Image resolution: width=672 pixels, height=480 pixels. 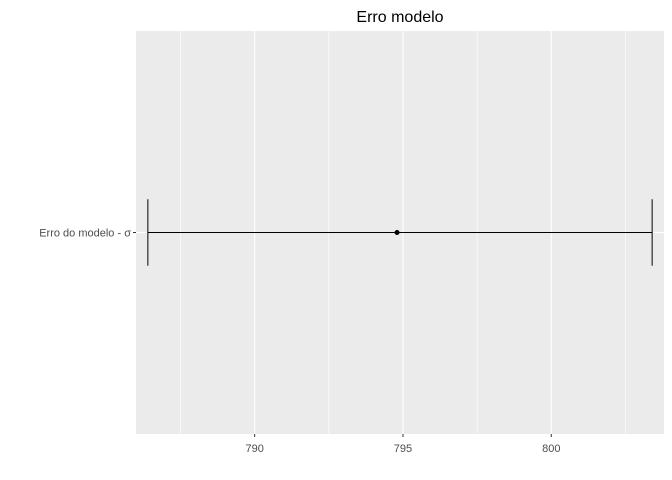 I want to click on y-axis: Erro do modelo - σ, so click(x=87, y=234).